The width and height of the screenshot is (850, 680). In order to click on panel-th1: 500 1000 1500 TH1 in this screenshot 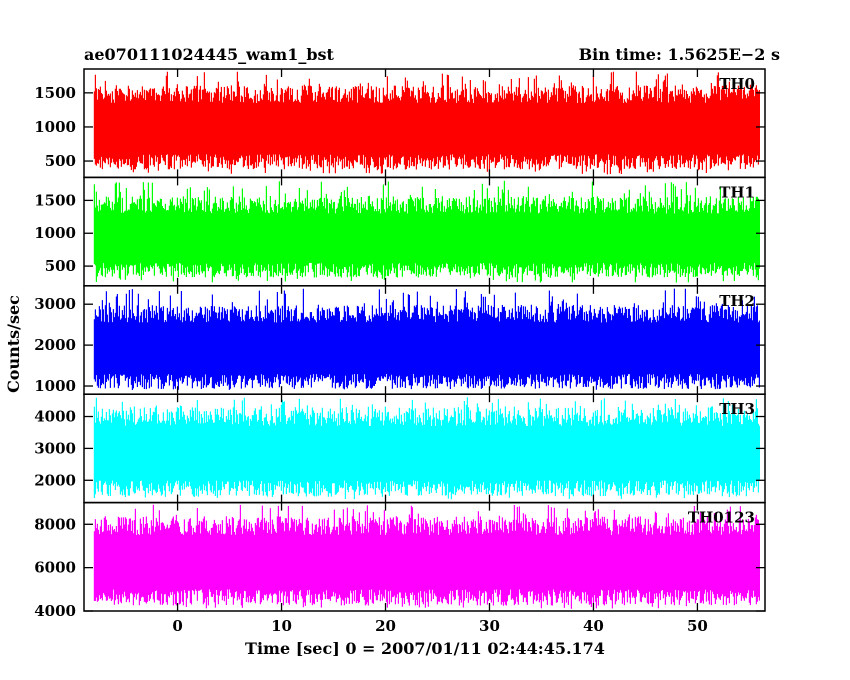, I will do `click(400, 231)`.